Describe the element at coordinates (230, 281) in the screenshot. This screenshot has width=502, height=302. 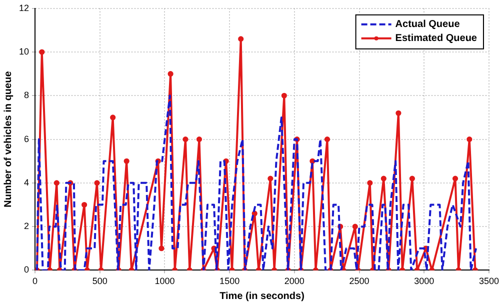
I see `x-tick-label: 1500` at that location.